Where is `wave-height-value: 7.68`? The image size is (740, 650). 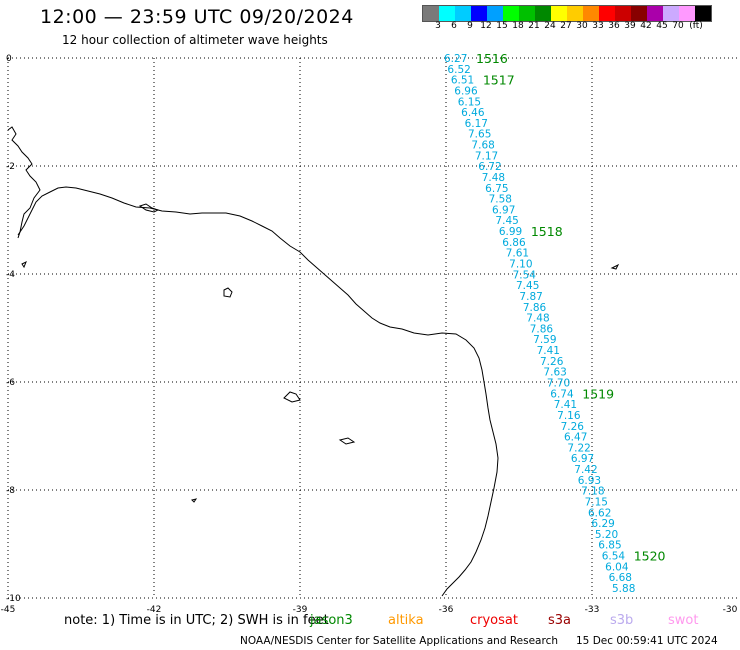
wave-height-value: 7.68 is located at coordinates (482, 146).